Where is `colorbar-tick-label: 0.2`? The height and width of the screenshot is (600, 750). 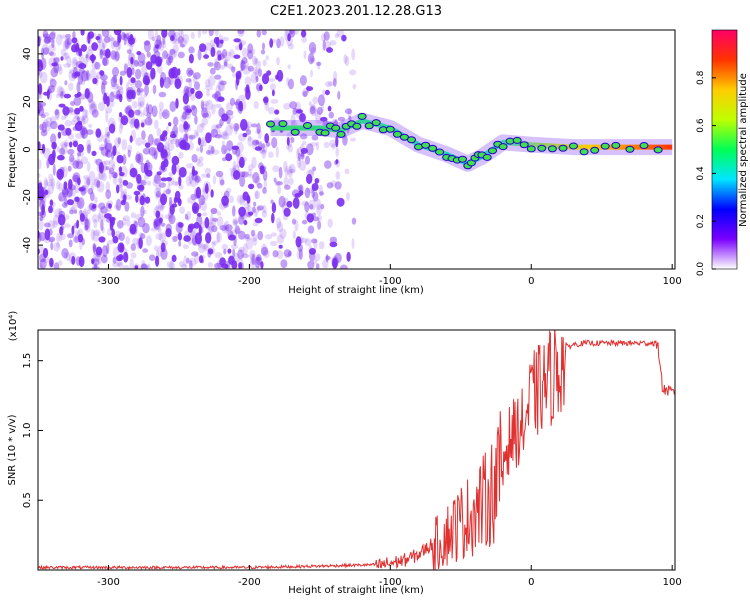
colorbar-tick-label: 0.2 is located at coordinates (701, 221).